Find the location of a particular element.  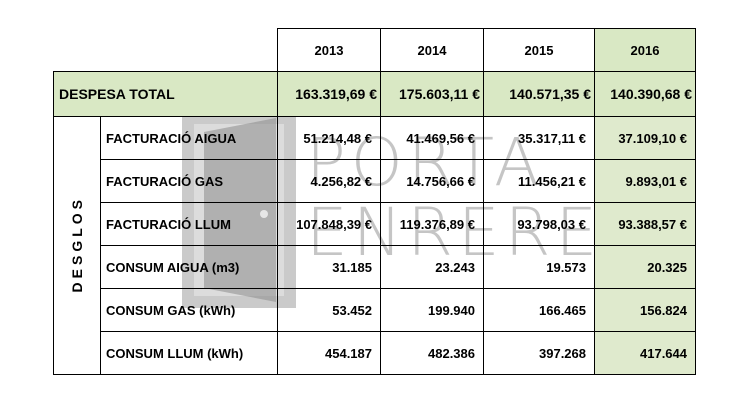

cell-value: 37.109,10 € is located at coordinates (645, 138).